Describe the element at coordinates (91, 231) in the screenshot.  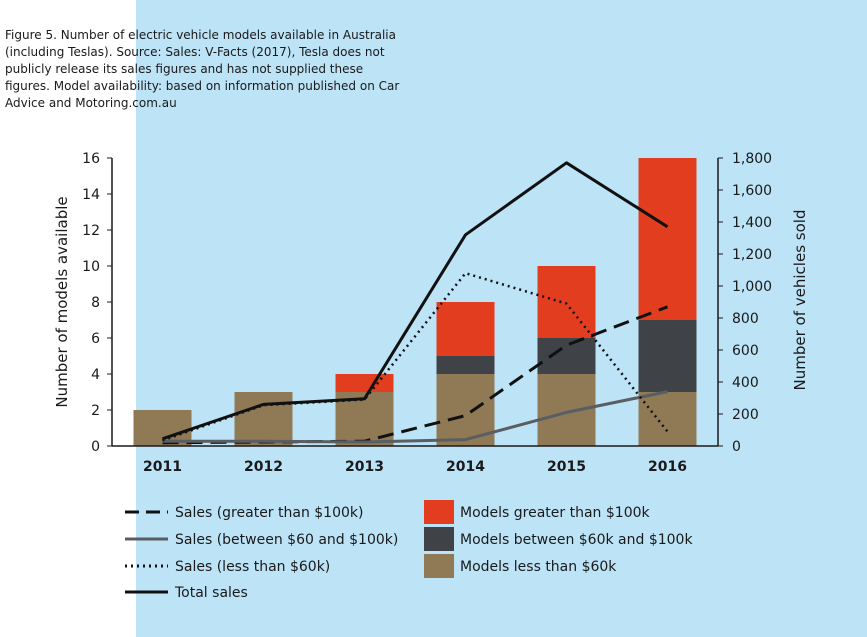
I see `left-tick-label: 12` at that location.